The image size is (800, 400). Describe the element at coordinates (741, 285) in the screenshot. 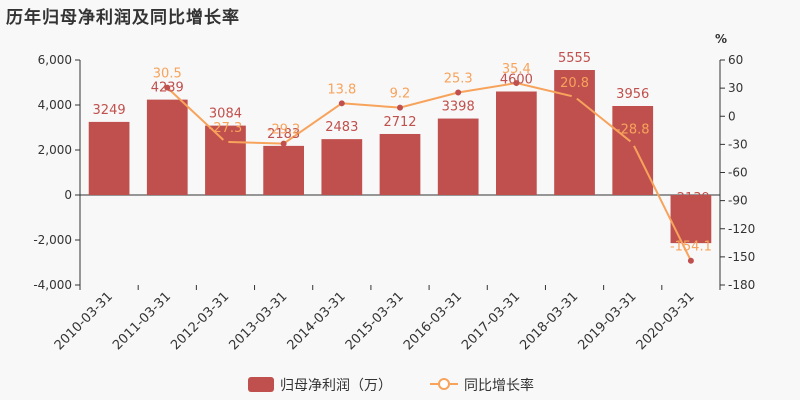

I see `right-axis-tick-label: -180` at that location.